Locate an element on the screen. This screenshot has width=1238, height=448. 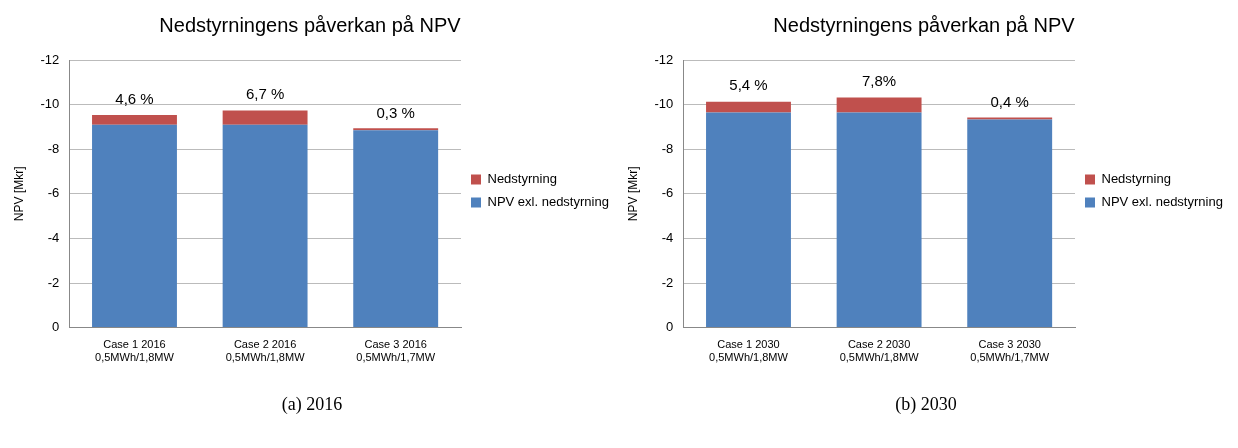
x-tick-label: Case 1 2030 0,5MWh/1,8MW is located at coordinates (749, 351).